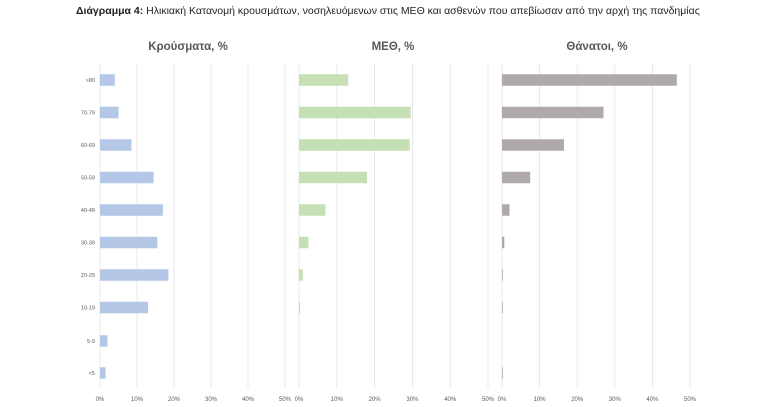  Describe the element at coordinates (88, 244) in the screenshot. I see `category-label: 30-39` at that location.